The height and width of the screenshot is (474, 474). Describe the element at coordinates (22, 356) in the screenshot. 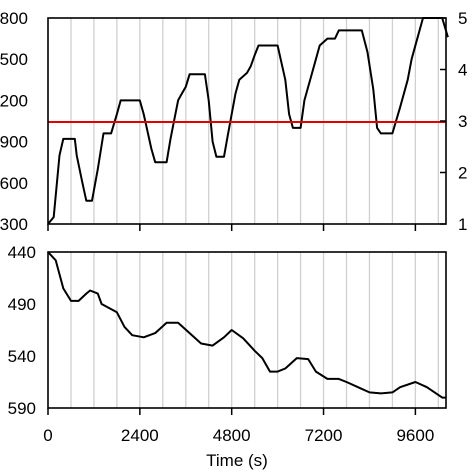

I see `y-bottom-tick-label: 540` at that location.